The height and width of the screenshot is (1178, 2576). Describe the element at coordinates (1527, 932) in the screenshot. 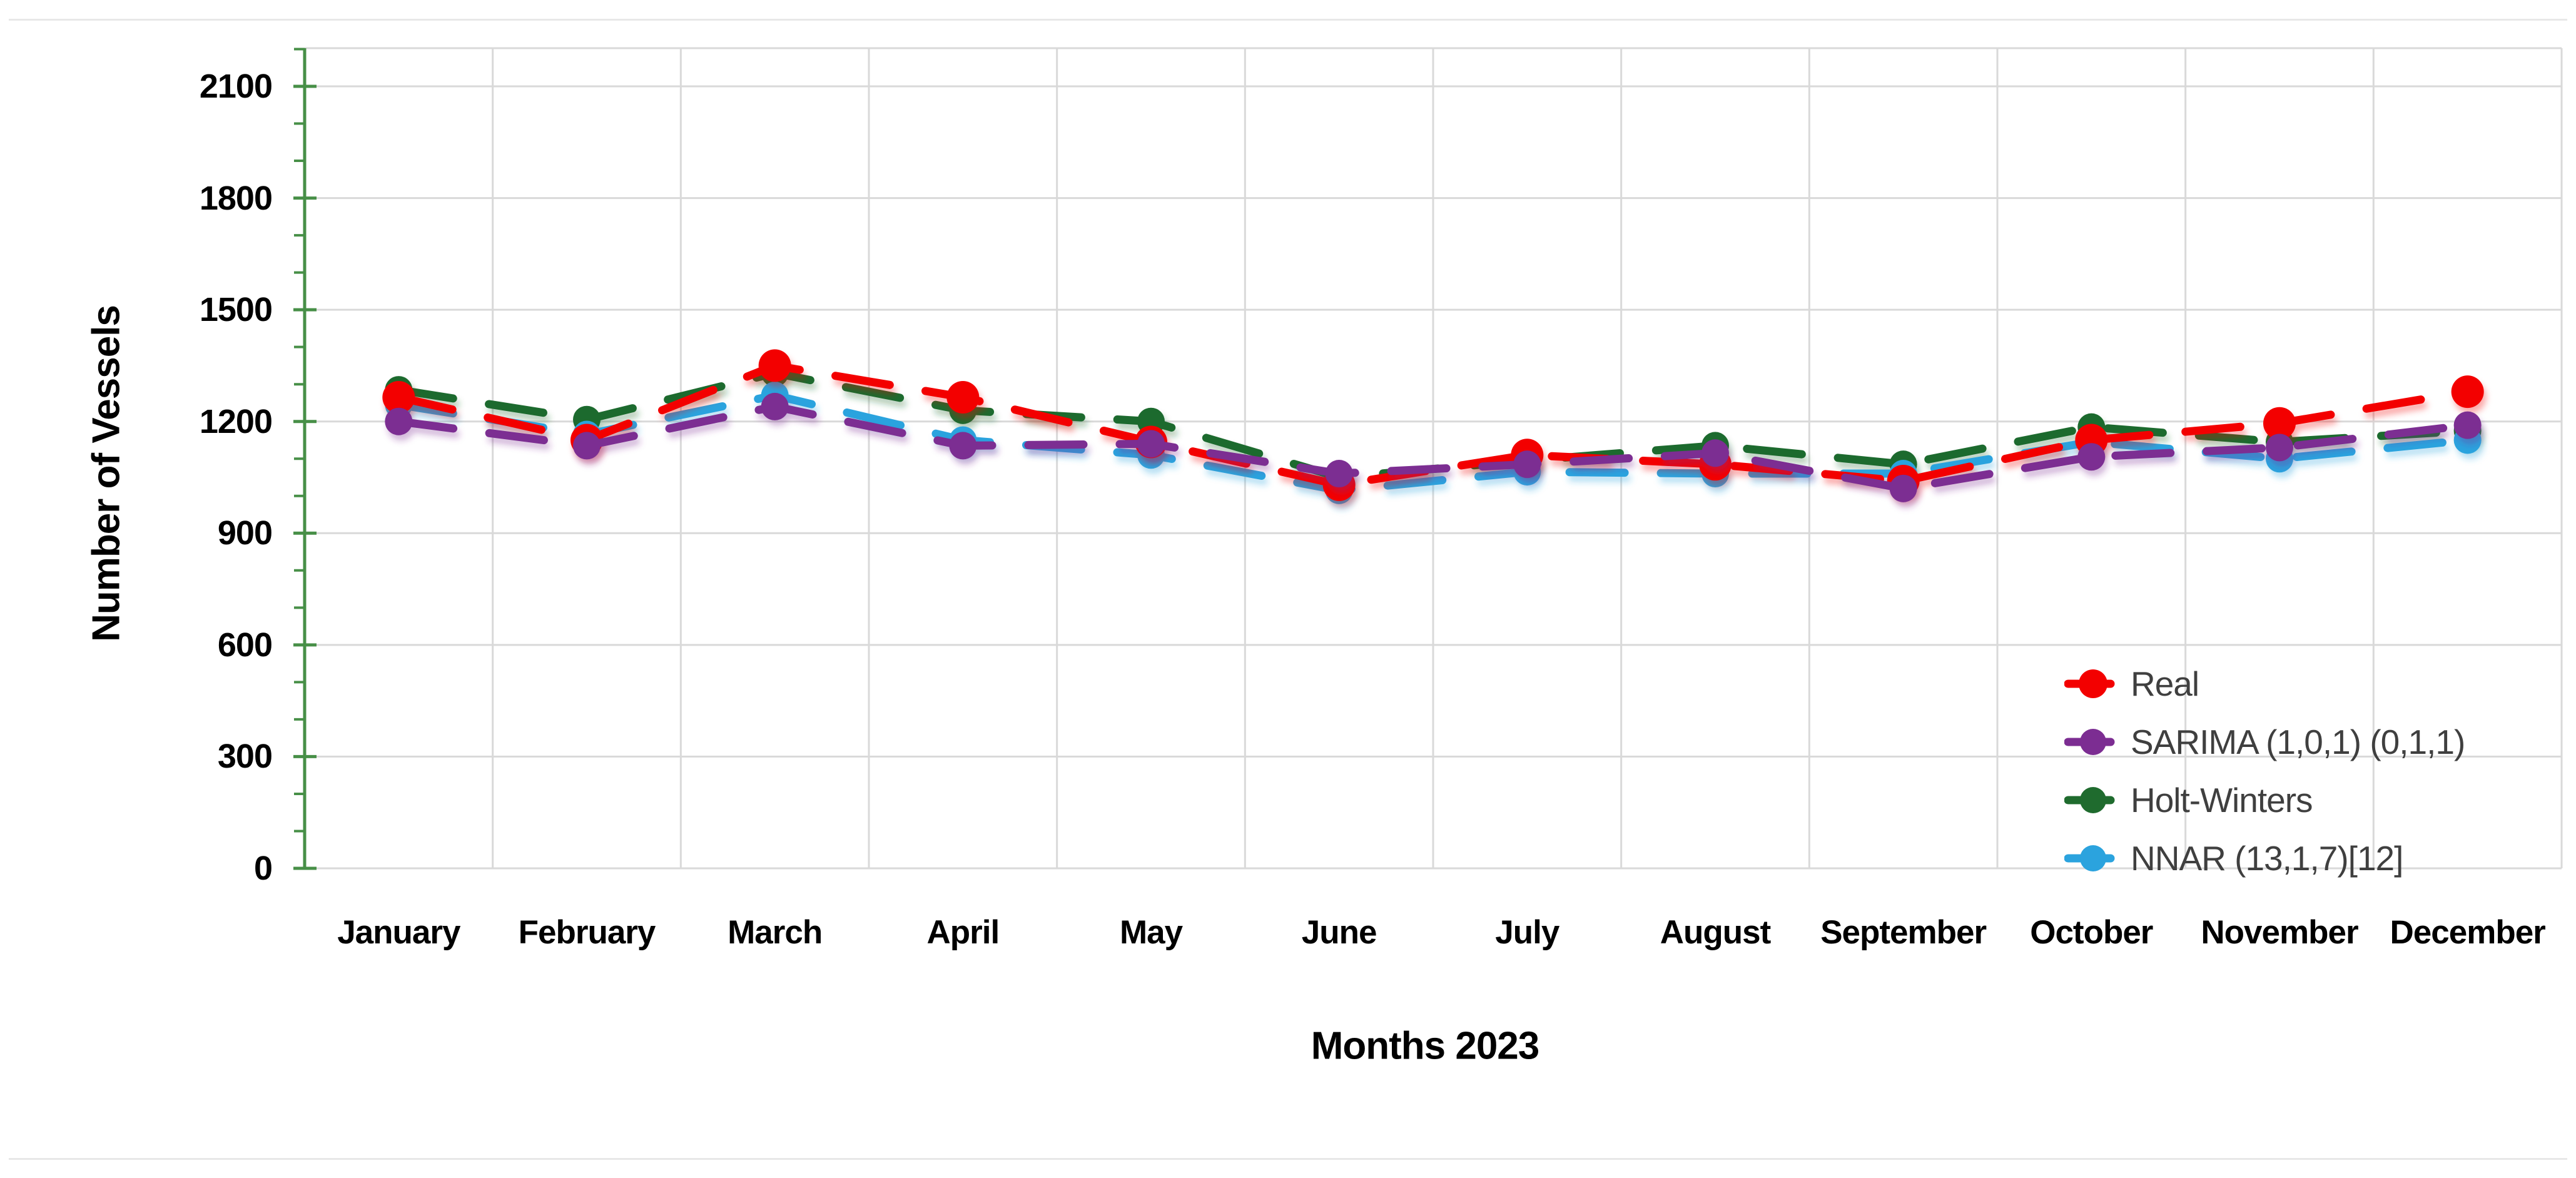

I see `x-tick-label-july: July` at that location.